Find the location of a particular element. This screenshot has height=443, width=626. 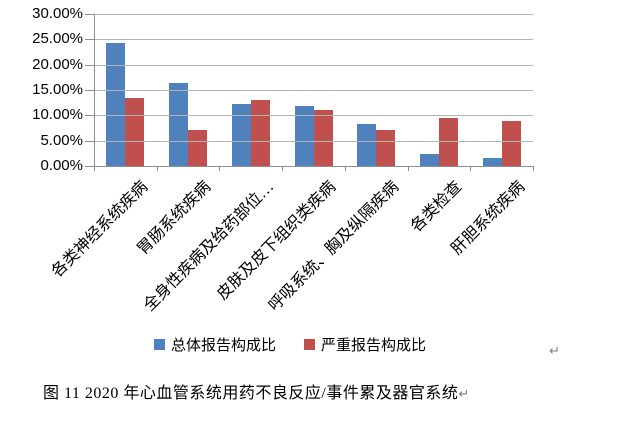

y-axis-label: 30.00% is located at coordinates (57, 13).